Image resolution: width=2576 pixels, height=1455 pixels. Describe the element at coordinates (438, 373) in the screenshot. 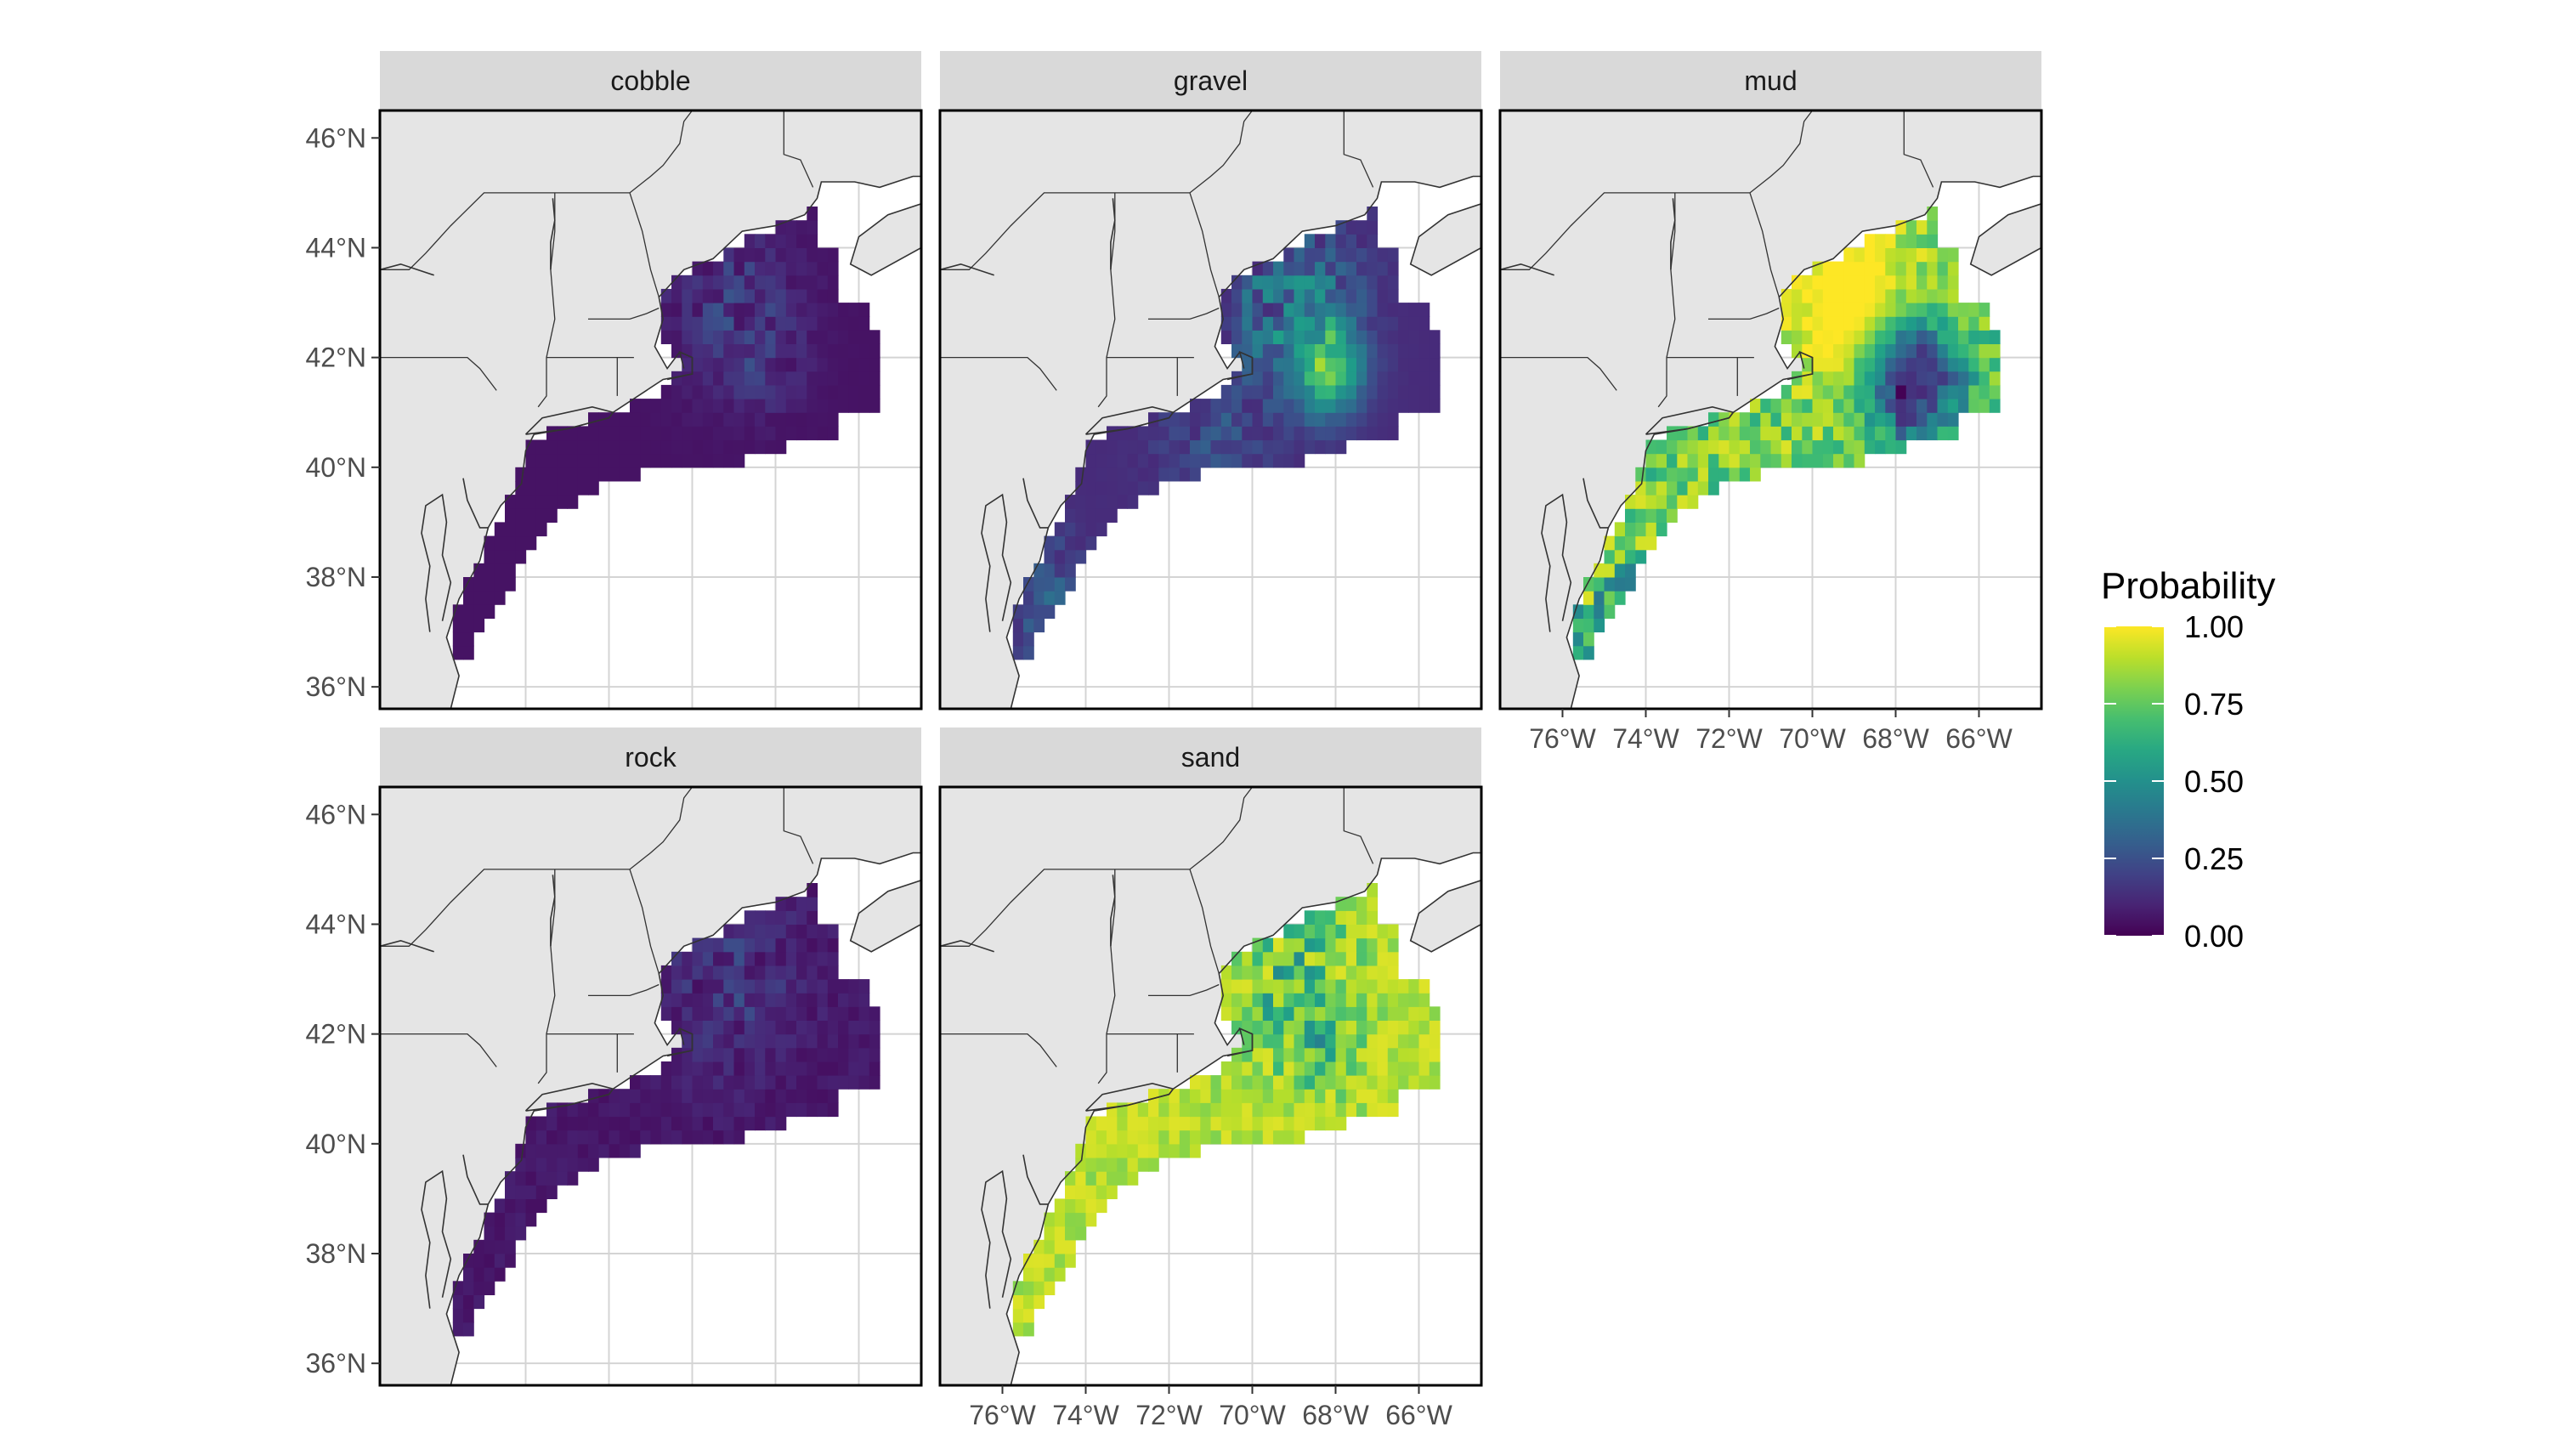

I see `state-border` at that location.